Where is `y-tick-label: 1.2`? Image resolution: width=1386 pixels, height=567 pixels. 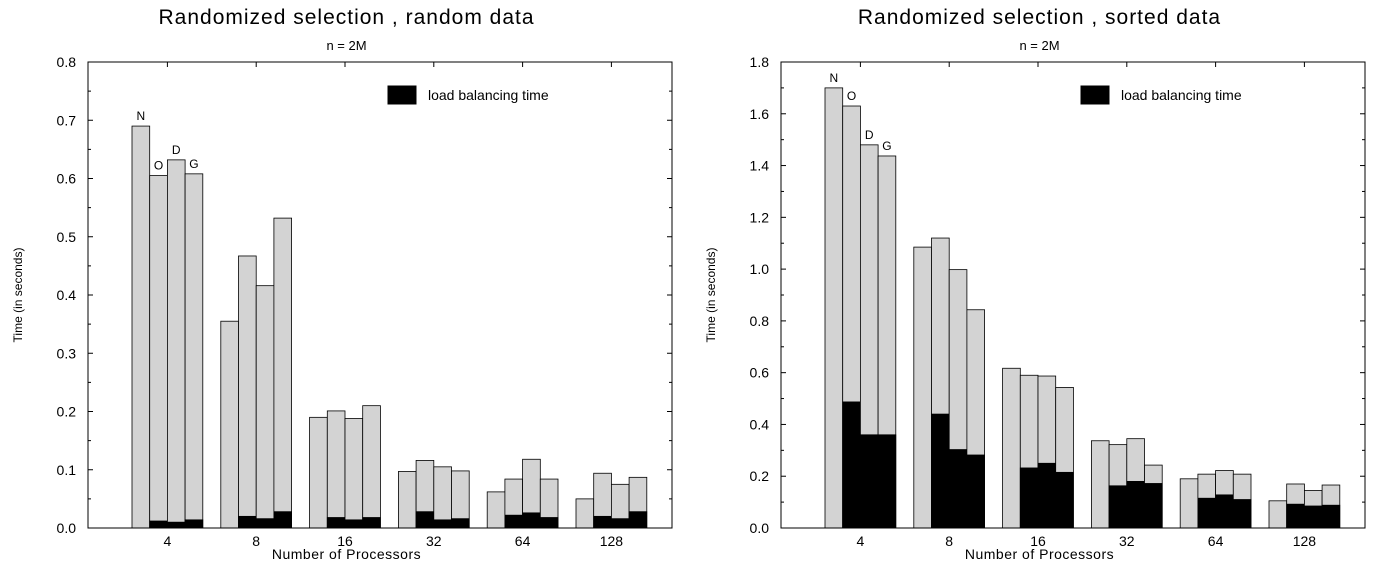 y-tick-label: 1.2 is located at coordinates (760, 217).